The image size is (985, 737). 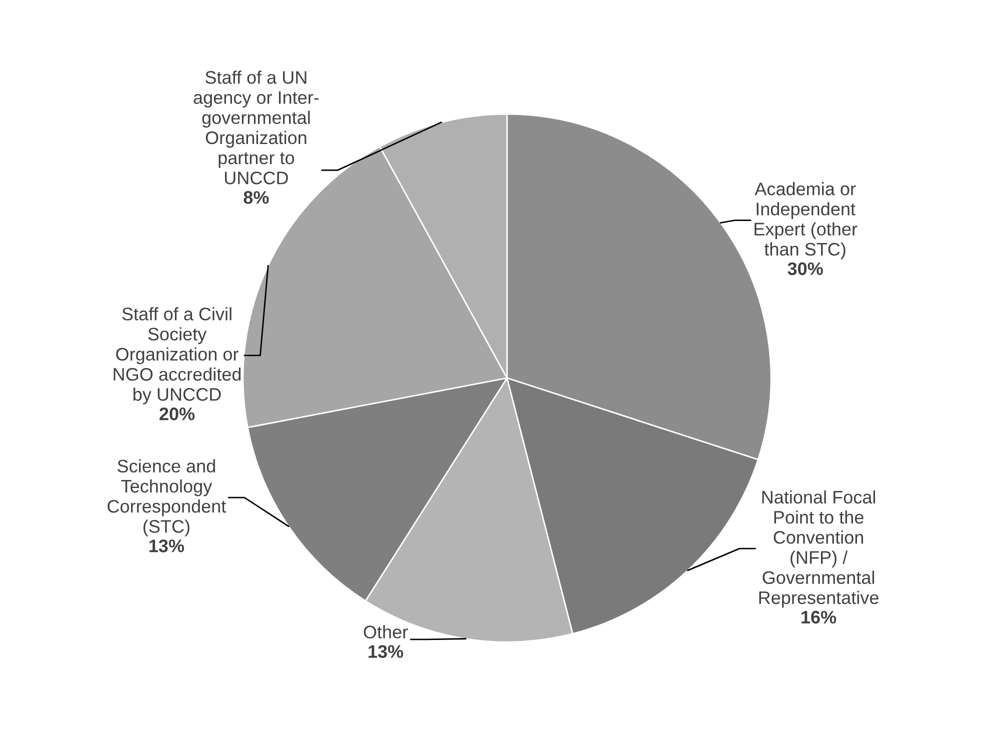 What do you see at coordinates (818, 549) in the screenshot?
I see `slice-label: National Focal Point to the Convention (NFP) / Governmental Representative` at bounding box center [818, 549].